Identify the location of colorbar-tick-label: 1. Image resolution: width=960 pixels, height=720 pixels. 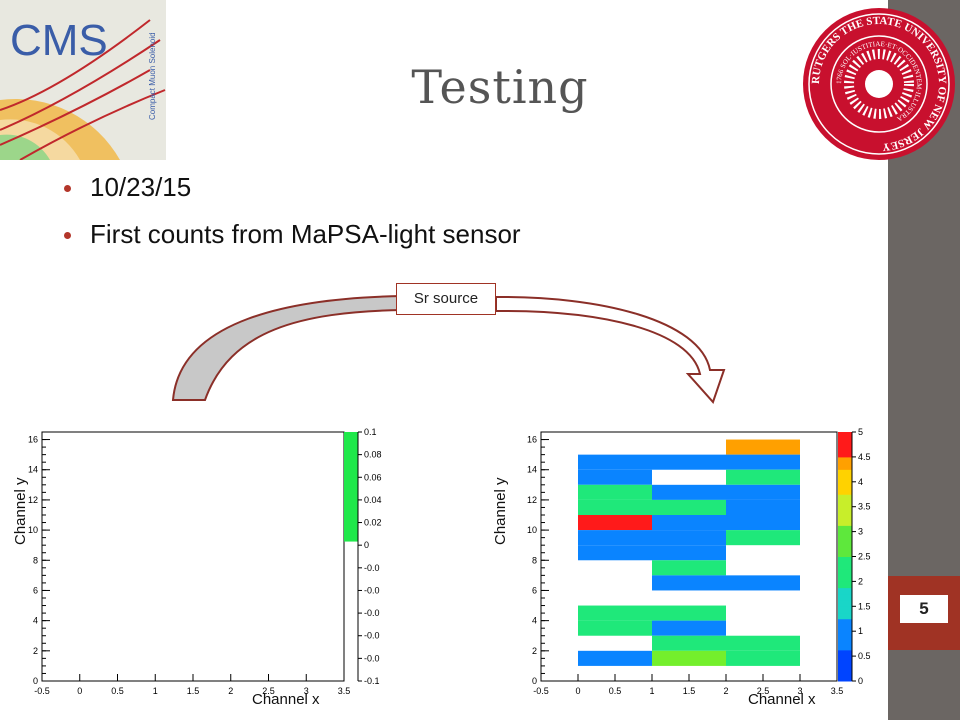
(860, 631).